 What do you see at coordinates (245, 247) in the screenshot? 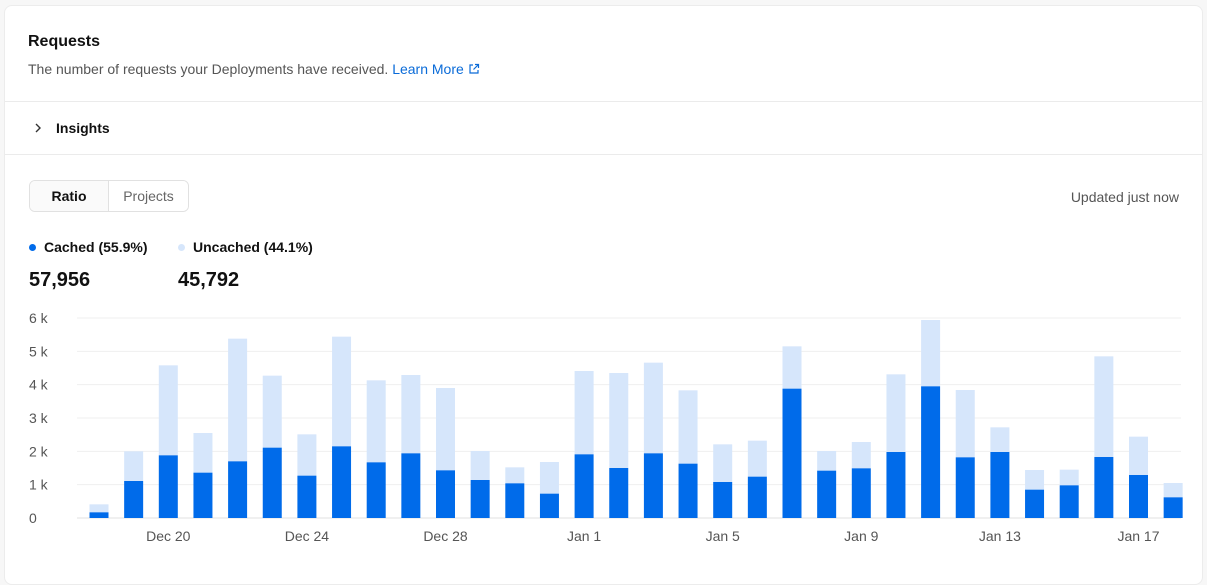
I see `legend-uncached: Uncached (44.1%)` at bounding box center [245, 247].